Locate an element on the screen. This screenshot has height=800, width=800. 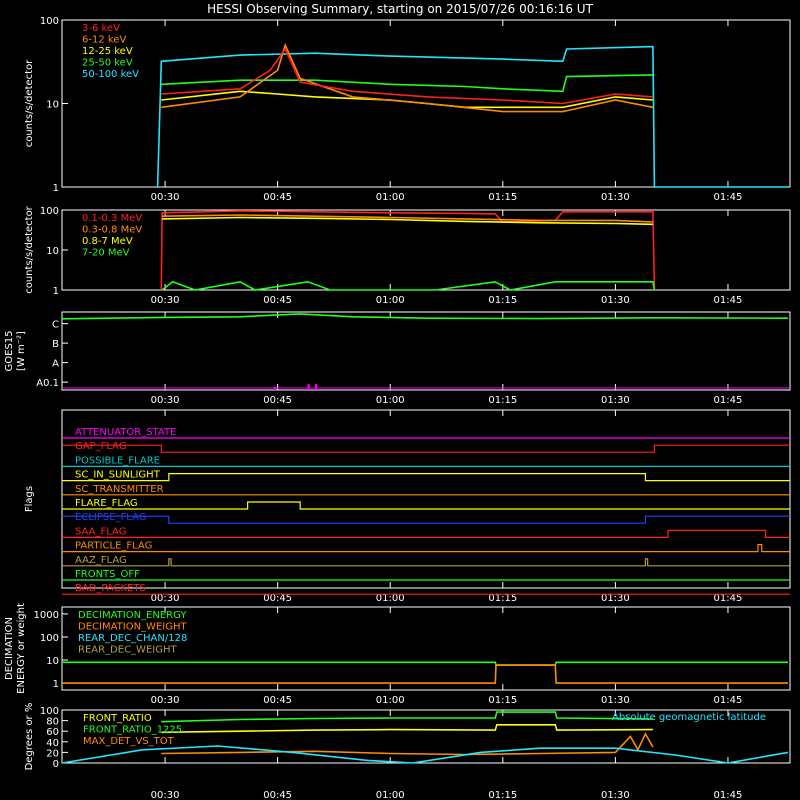
legend-entry: 3-6 keV is located at coordinates (101, 28).